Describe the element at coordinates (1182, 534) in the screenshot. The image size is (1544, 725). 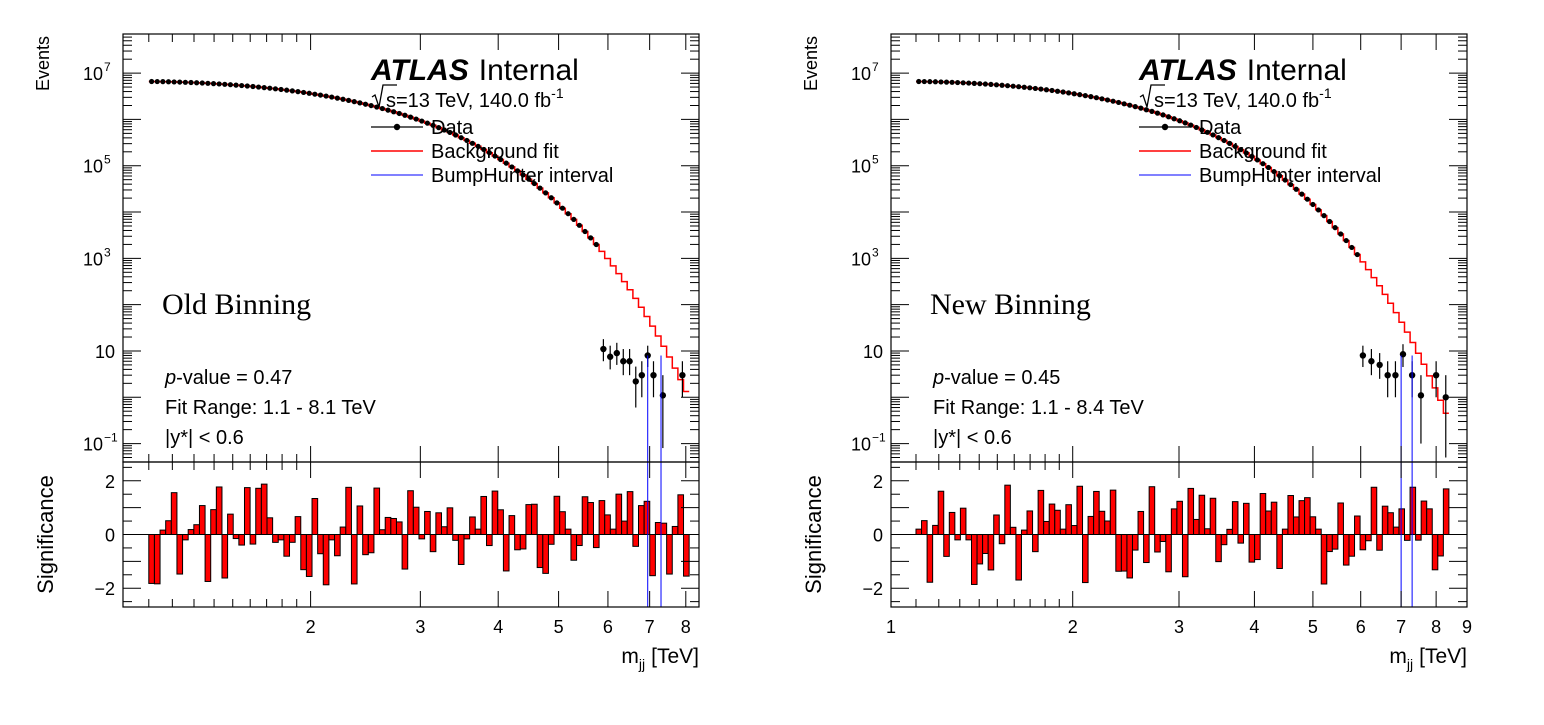
I see `significance-bars` at that location.